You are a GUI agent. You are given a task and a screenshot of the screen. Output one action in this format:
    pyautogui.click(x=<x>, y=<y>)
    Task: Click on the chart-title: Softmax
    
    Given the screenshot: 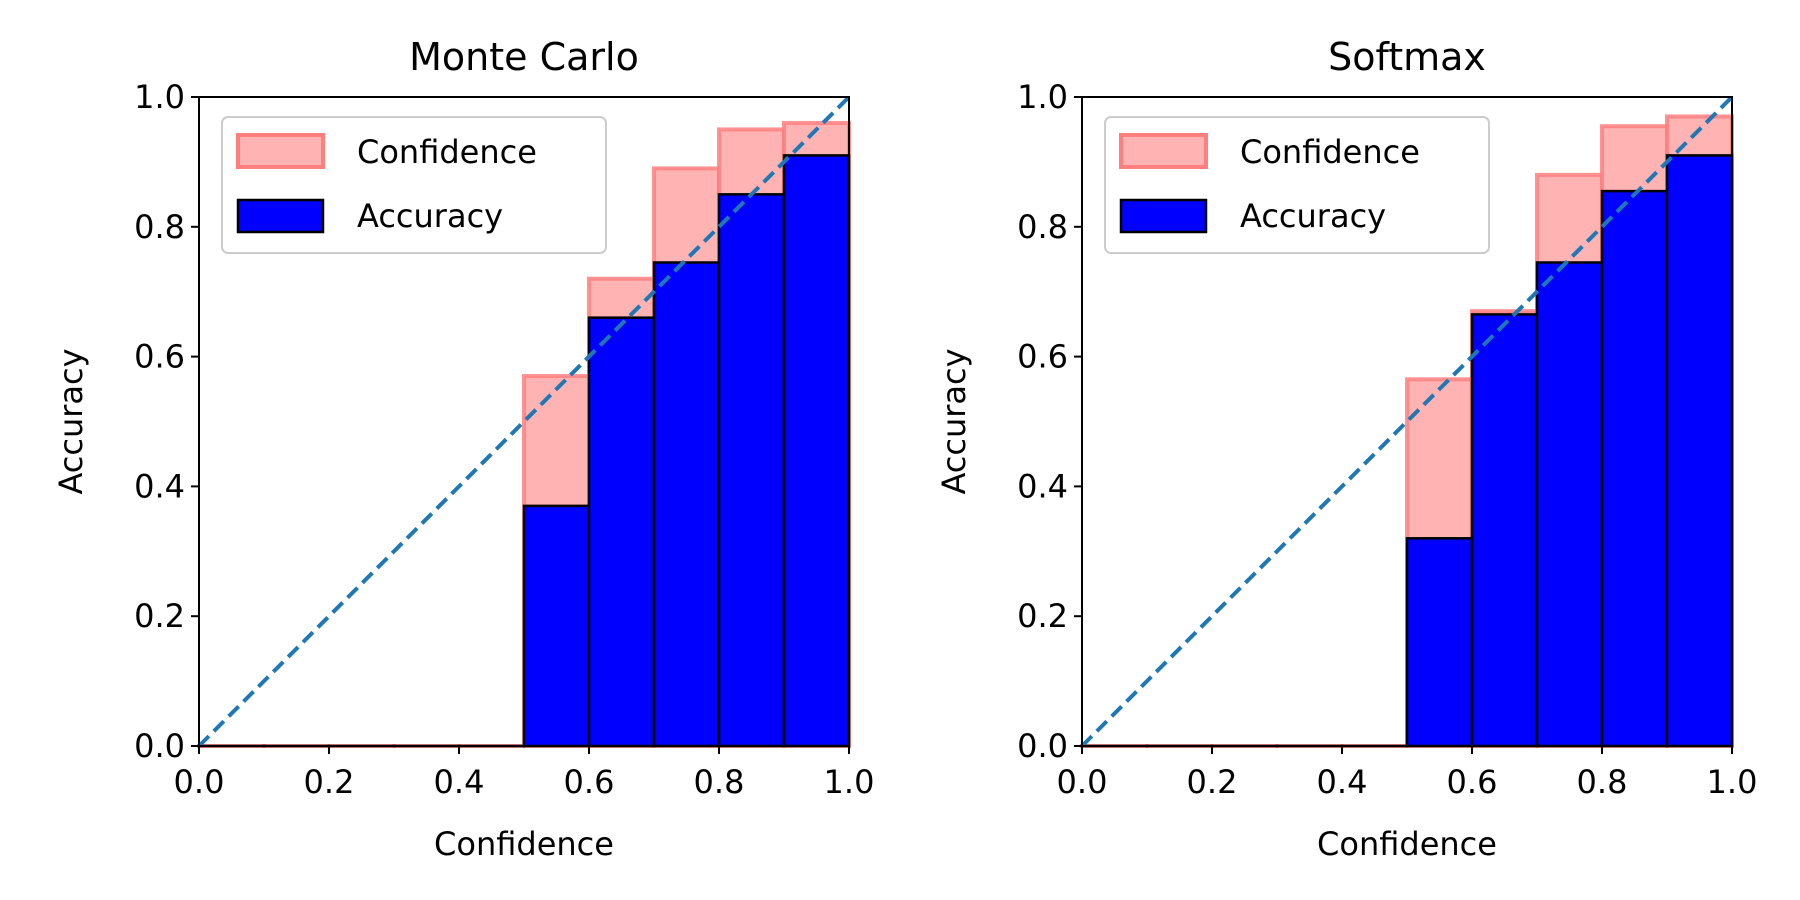 What is the action you would take?
    pyautogui.click(x=1407, y=57)
    